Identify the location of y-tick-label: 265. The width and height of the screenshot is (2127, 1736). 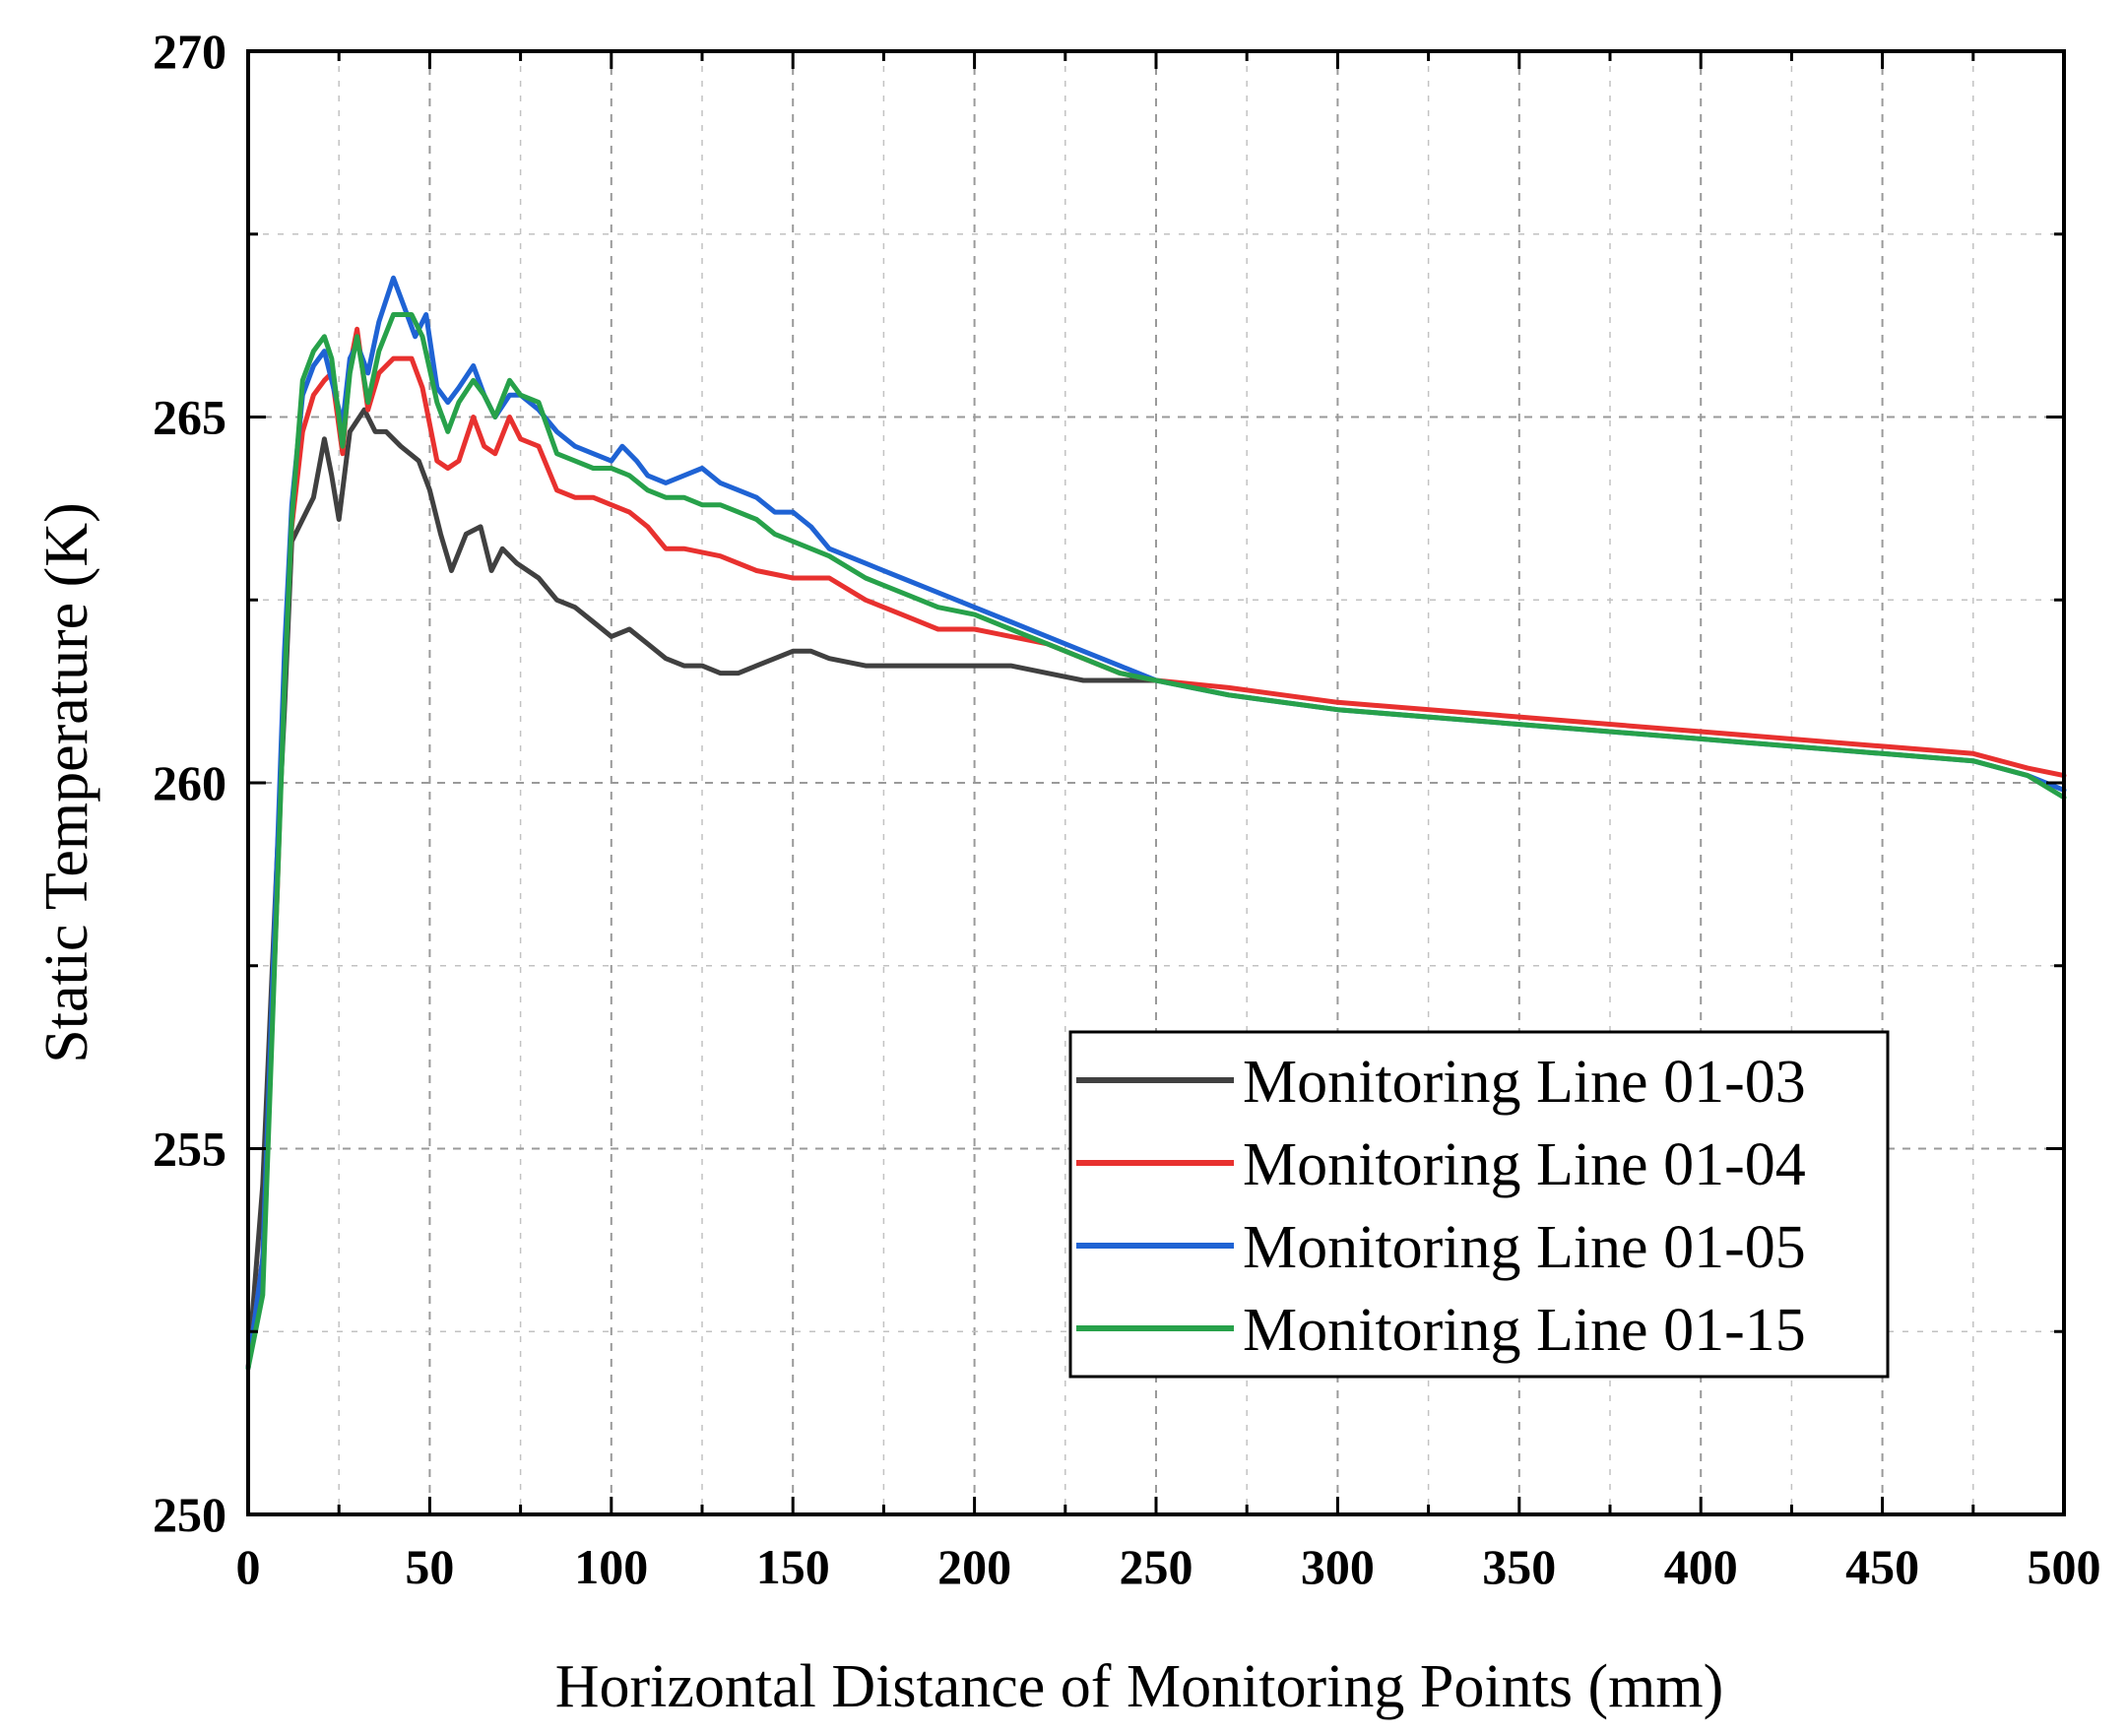
(189, 417).